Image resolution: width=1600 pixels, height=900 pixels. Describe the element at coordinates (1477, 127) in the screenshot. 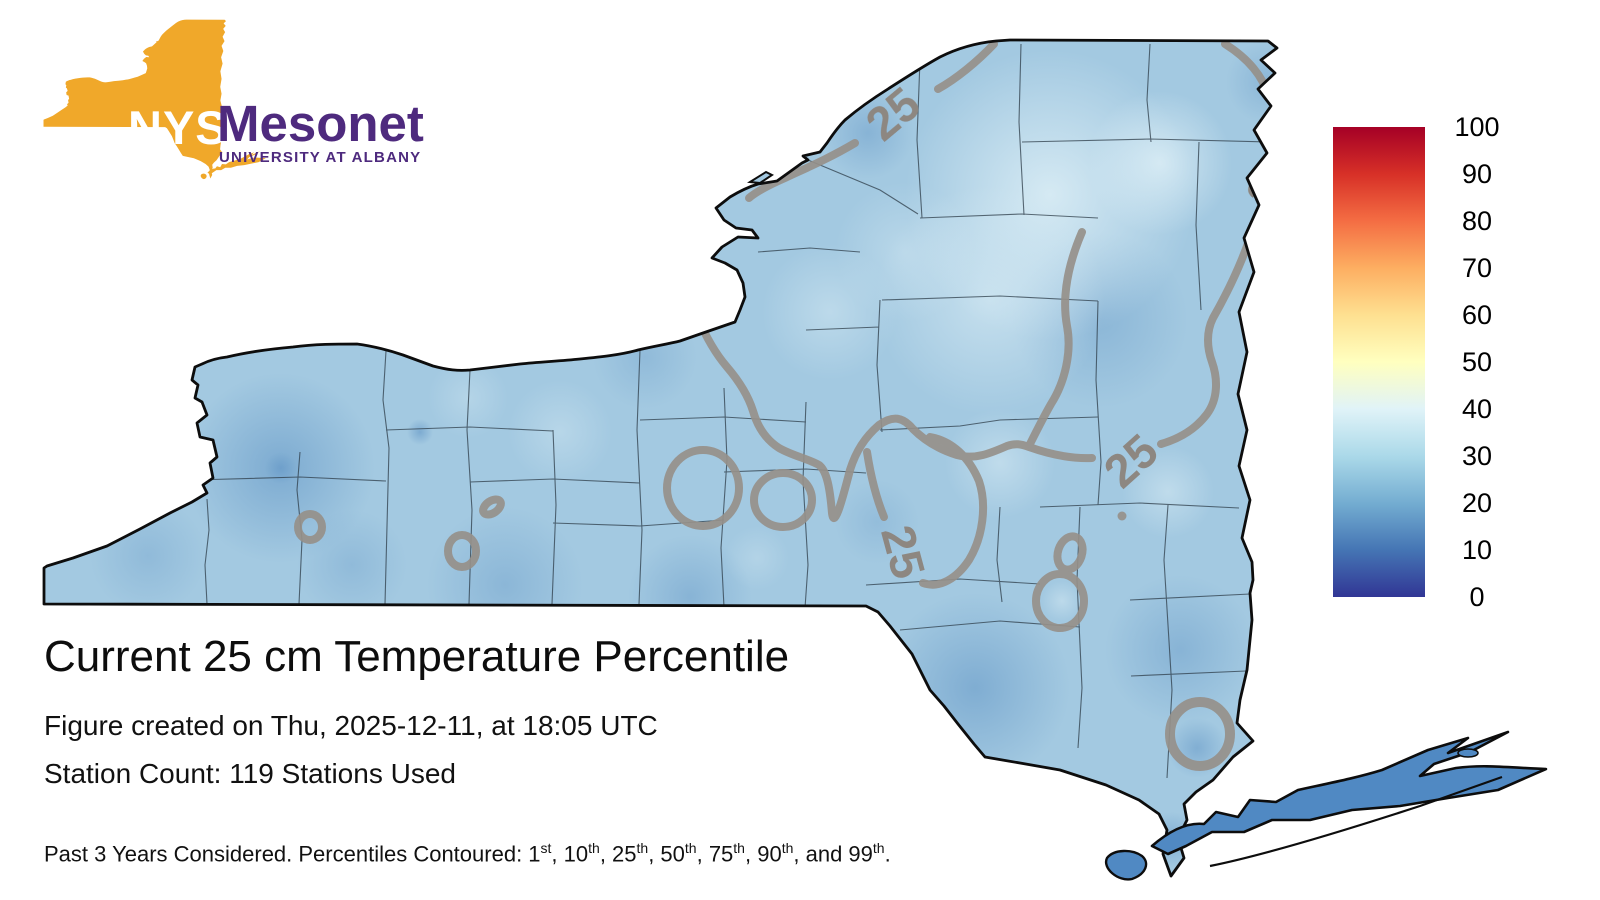

I see `colorbar-tick: 100` at that location.